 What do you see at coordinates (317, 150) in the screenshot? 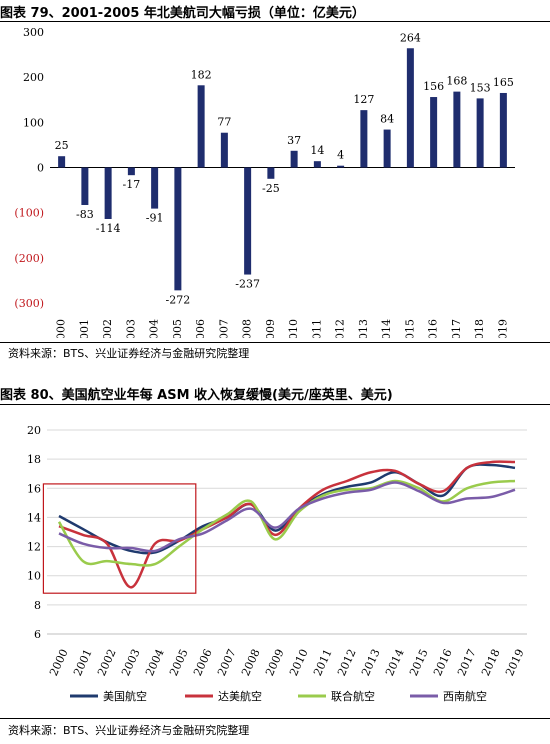
I see `data-label: 14` at bounding box center [317, 150].